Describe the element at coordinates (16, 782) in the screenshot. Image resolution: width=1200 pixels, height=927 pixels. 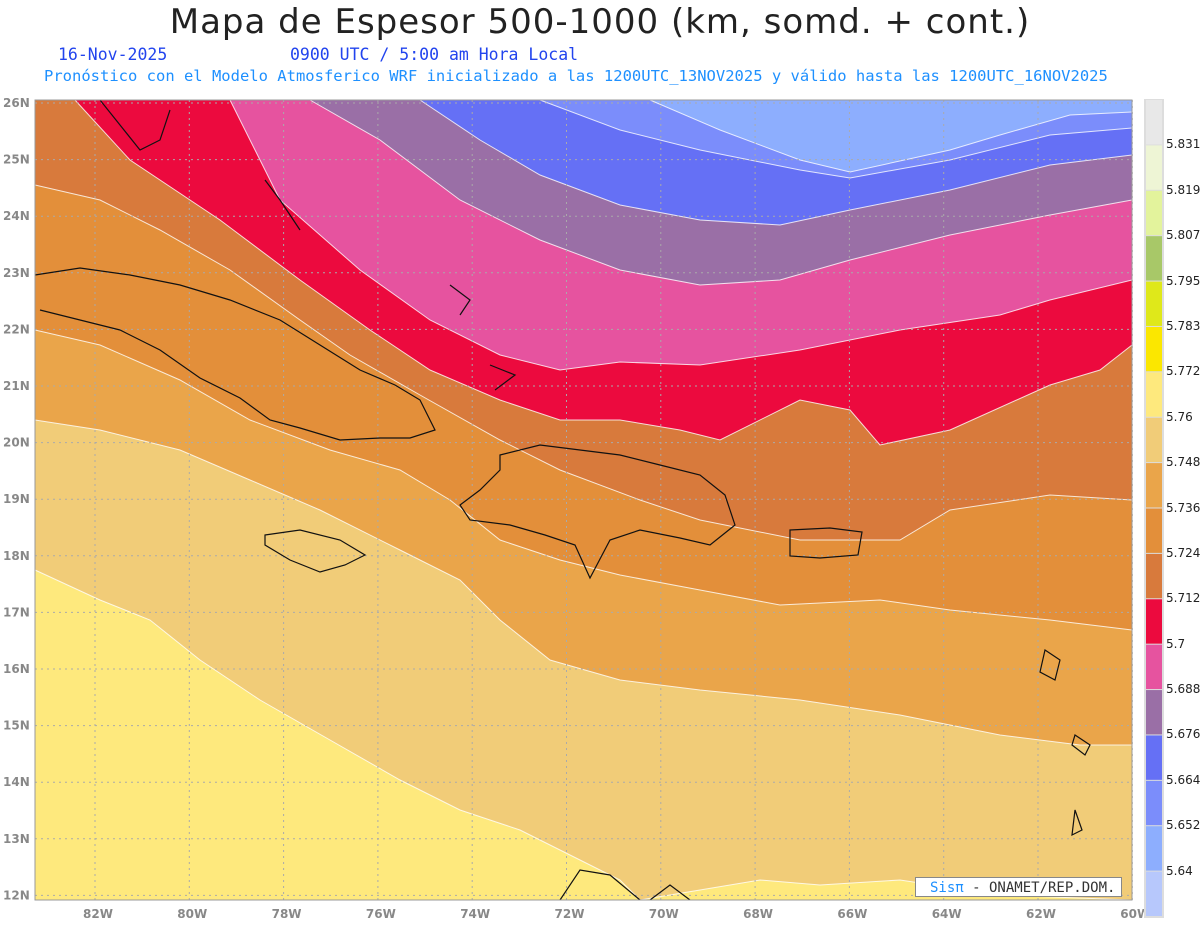
I see `lat-label: 14N` at that location.